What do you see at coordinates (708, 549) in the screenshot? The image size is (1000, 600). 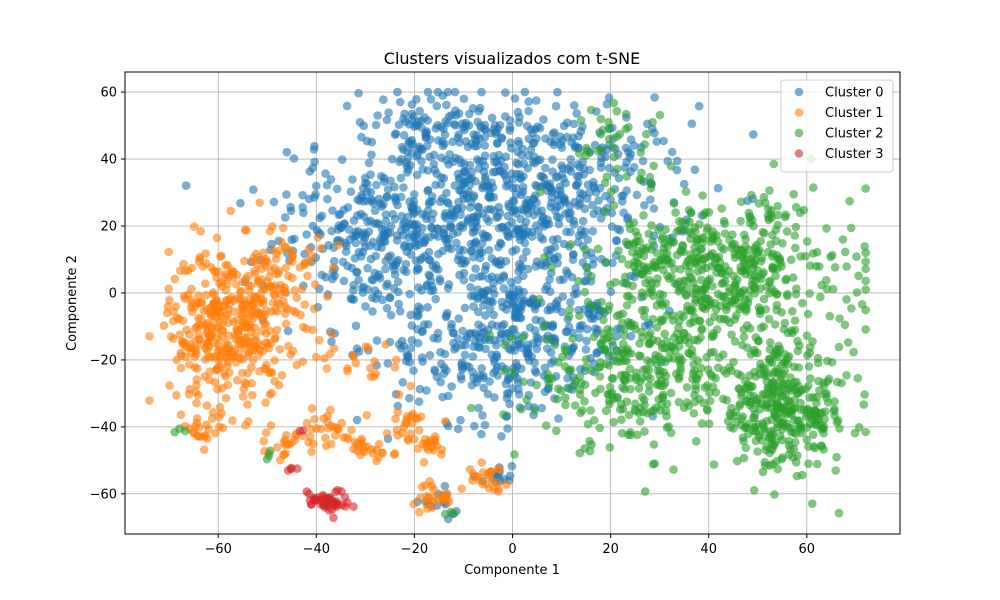 I see `x-tick-label: 40` at bounding box center [708, 549].